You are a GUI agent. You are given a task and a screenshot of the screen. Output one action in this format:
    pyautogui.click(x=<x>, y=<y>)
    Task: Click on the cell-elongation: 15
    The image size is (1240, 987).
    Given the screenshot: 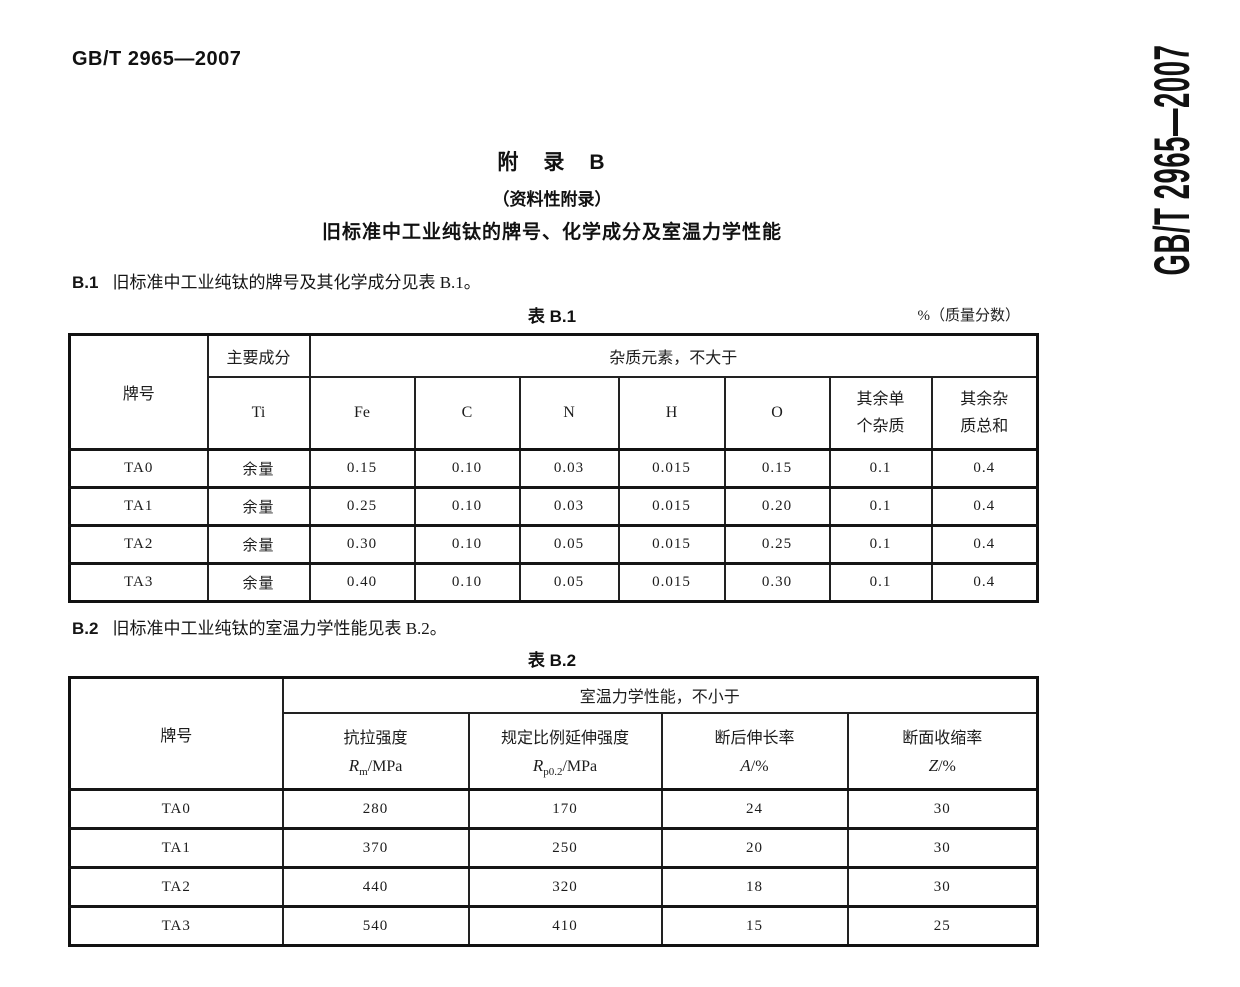 What is the action you would take?
    pyautogui.click(x=754, y=926)
    